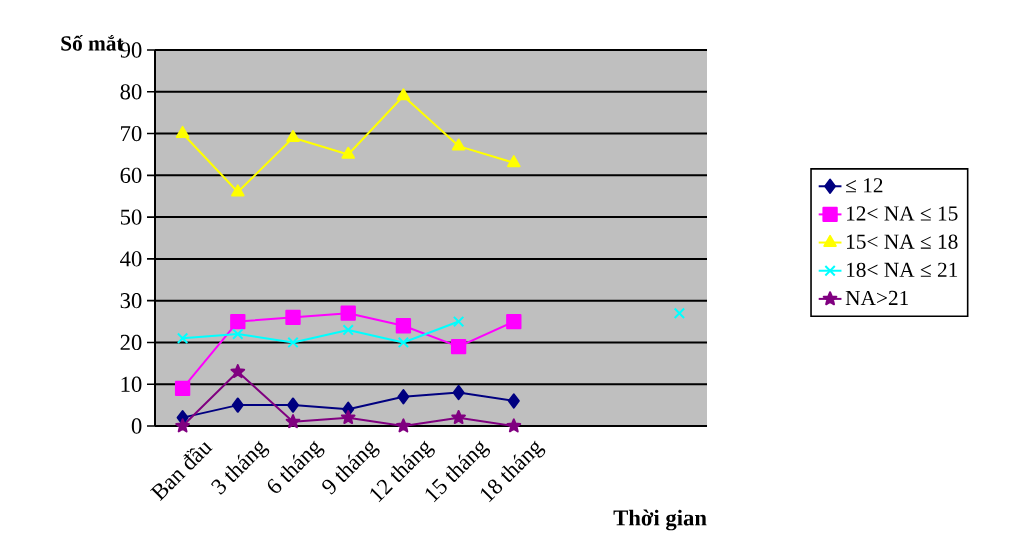 The image size is (1032, 540). Describe the element at coordinates (131, 259) in the screenshot. I see `y-tick-label: 40` at that location.